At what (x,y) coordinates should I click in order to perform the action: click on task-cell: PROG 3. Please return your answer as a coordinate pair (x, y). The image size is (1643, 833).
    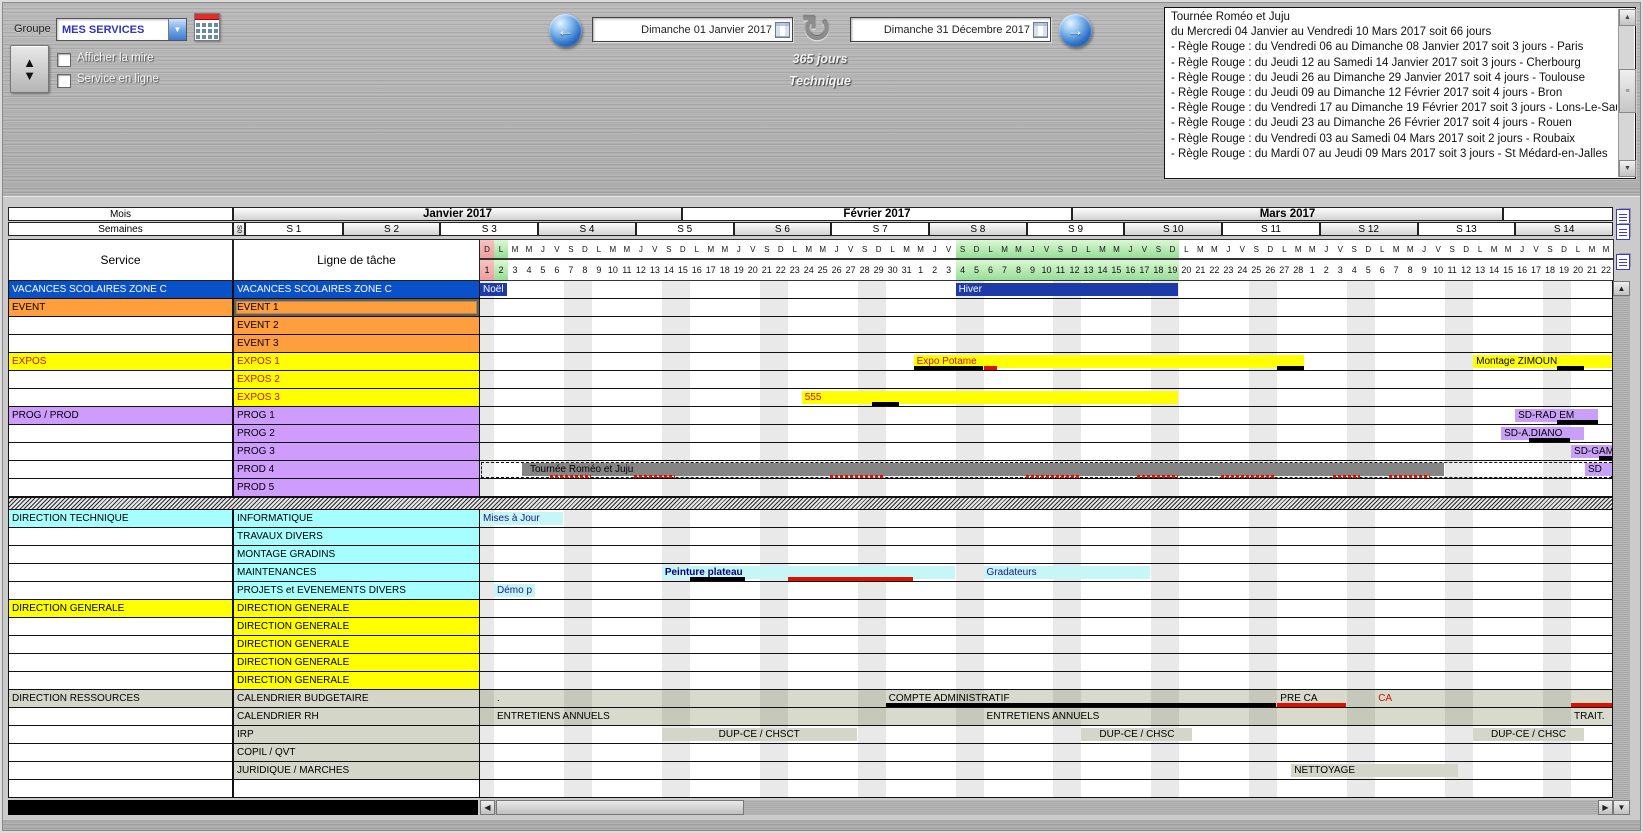
    Looking at the image, I should click on (356, 452).